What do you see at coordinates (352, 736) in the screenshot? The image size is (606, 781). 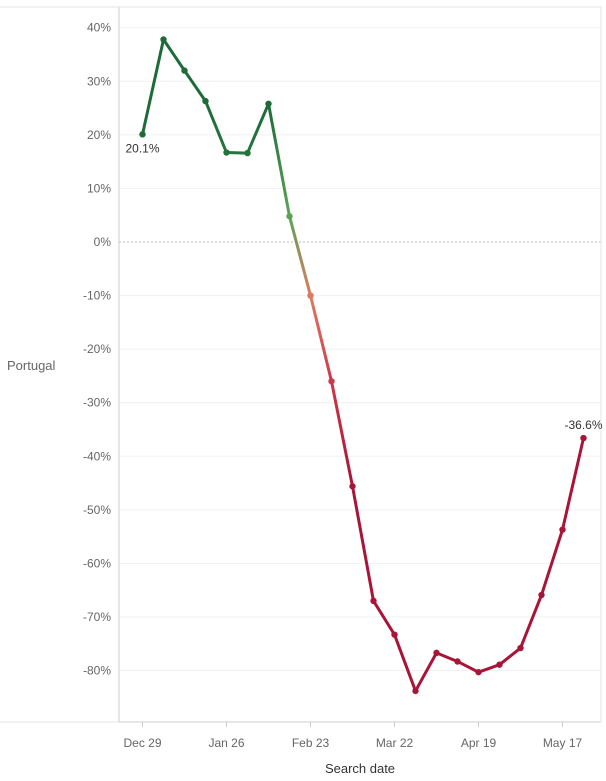 I see `x-axis-ticks: Dec 29 Jan 26 Feb 23 Mar 22 Apr 19 May 17` at bounding box center [352, 736].